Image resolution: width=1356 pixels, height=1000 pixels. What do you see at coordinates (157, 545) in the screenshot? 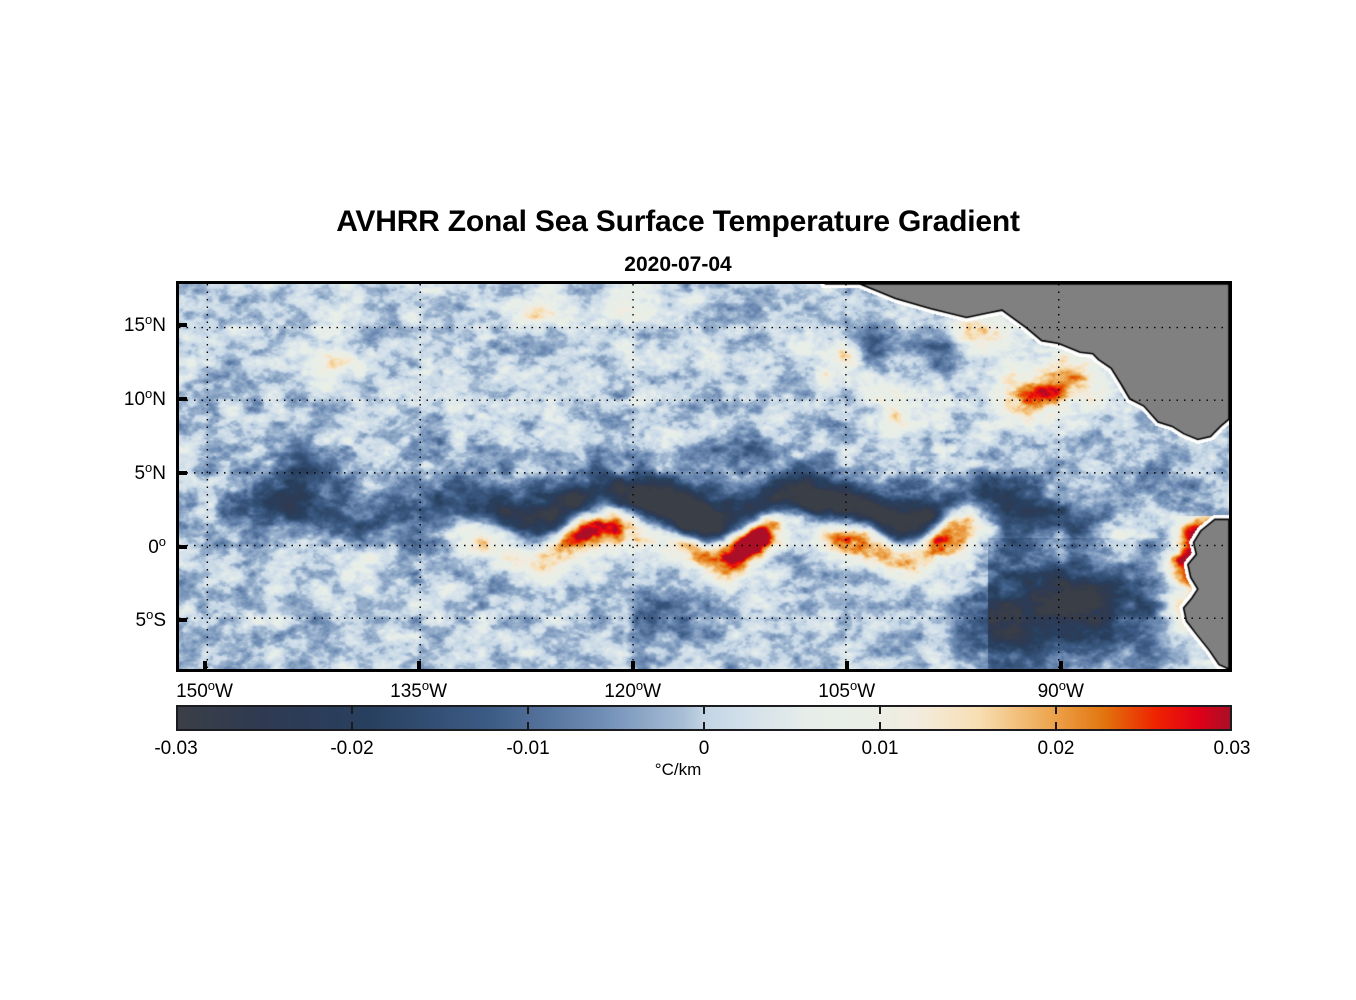
I see `y-tick-label: 0o` at bounding box center [157, 545].